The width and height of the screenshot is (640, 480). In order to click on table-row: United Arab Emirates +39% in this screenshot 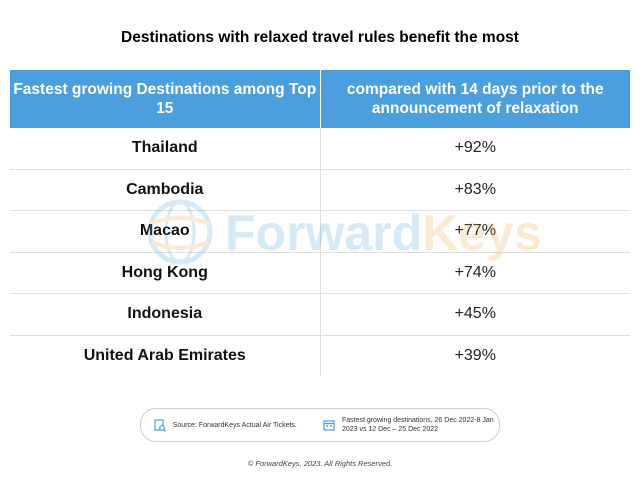, I will do `click(320, 355)`.